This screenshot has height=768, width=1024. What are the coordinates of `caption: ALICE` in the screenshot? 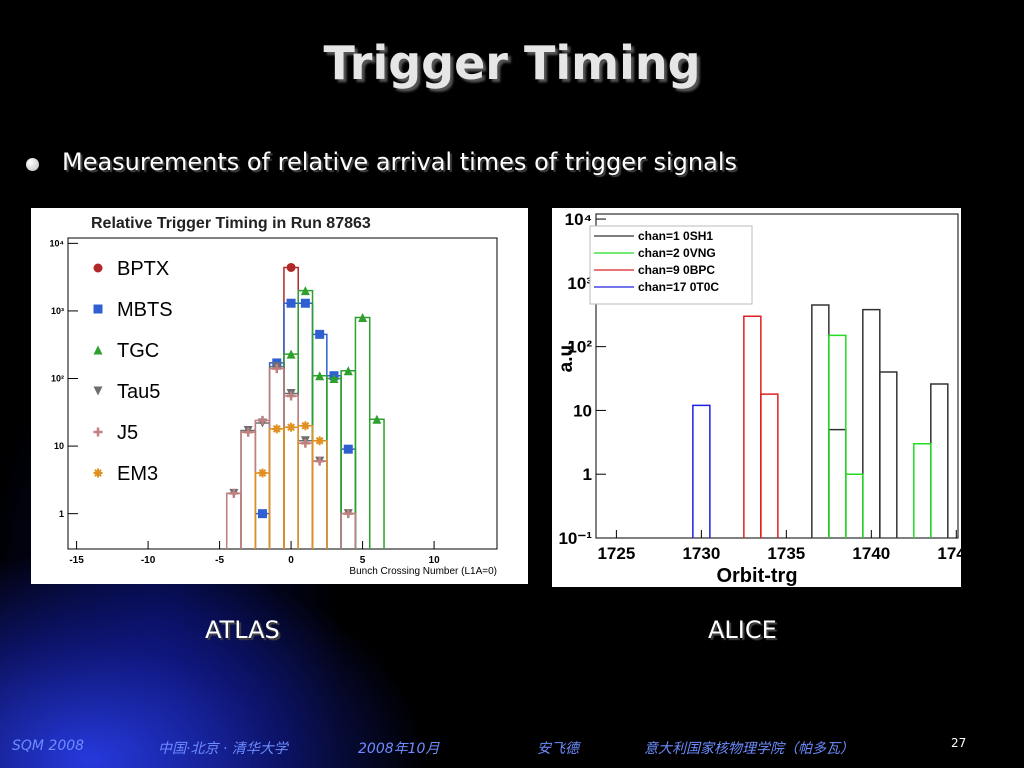 It's located at (742, 630).